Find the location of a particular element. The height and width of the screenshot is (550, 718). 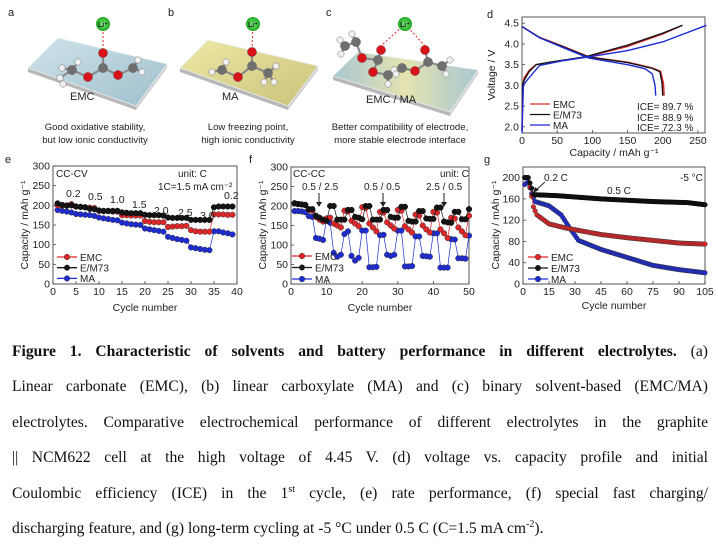

y-tick-label: 150 is located at coordinates (279, 226).